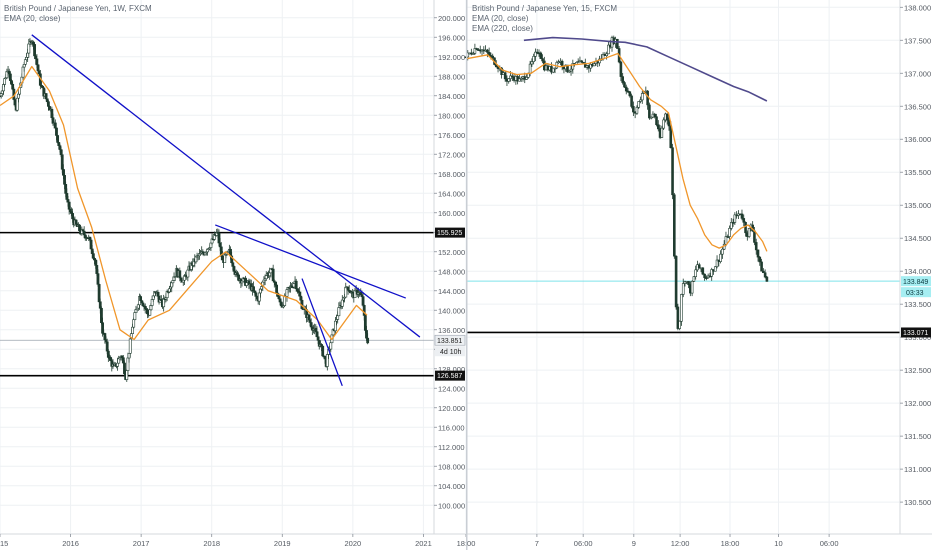 Image resolution: width=932 pixels, height=555 pixels. What do you see at coordinates (680, 543) in the screenshot?
I see `right-x-tick-label: 12:00` at bounding box center [680, 543].